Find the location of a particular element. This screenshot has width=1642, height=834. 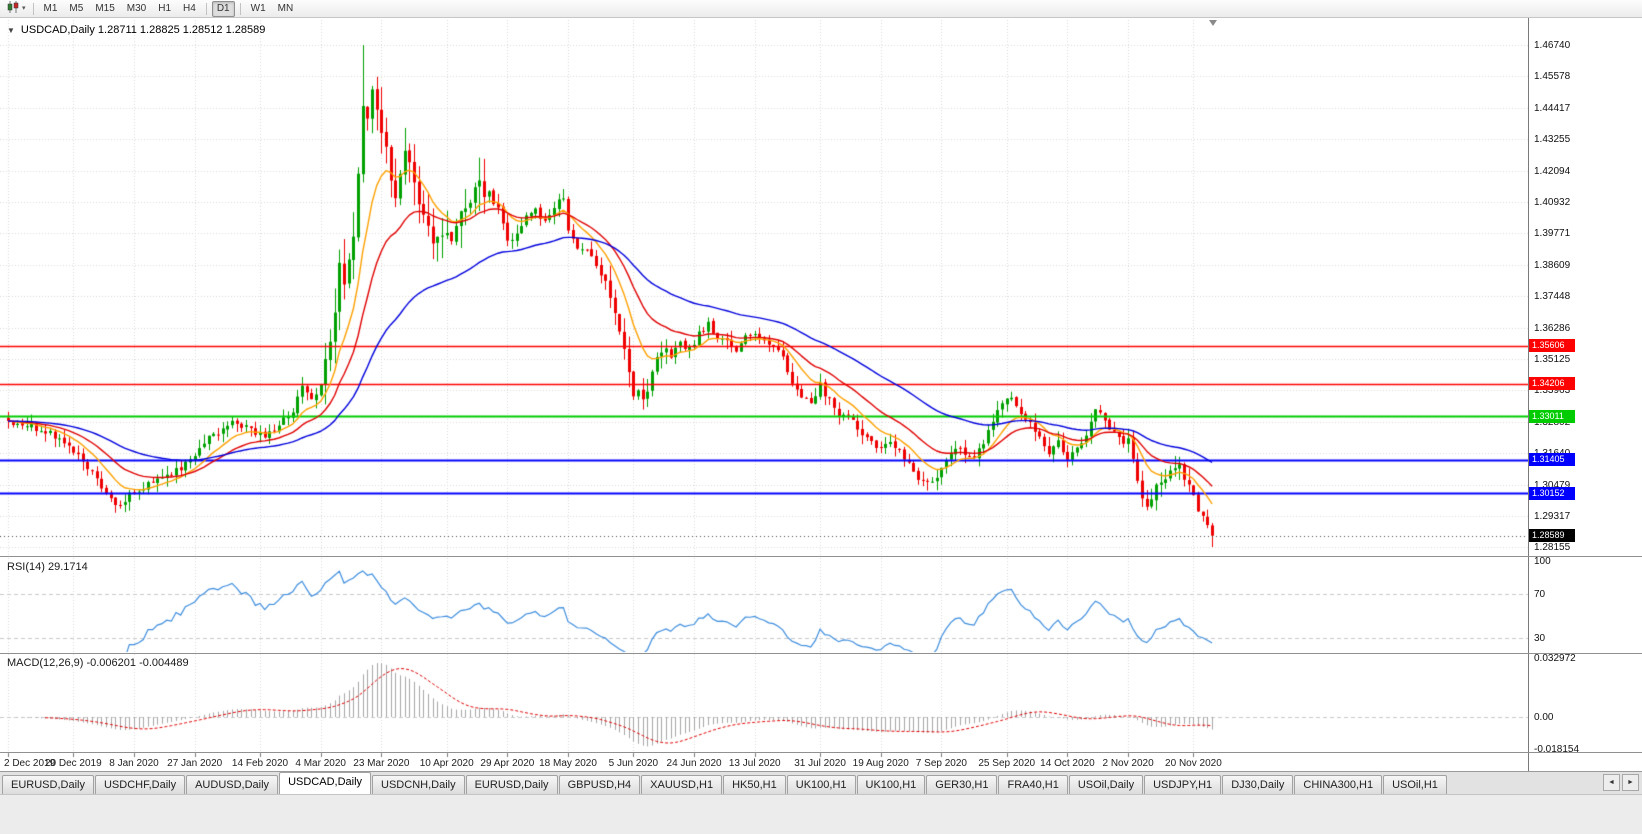

chart-tab-hk50-h1: HK50,H1 is located at coordinates (754, 784).